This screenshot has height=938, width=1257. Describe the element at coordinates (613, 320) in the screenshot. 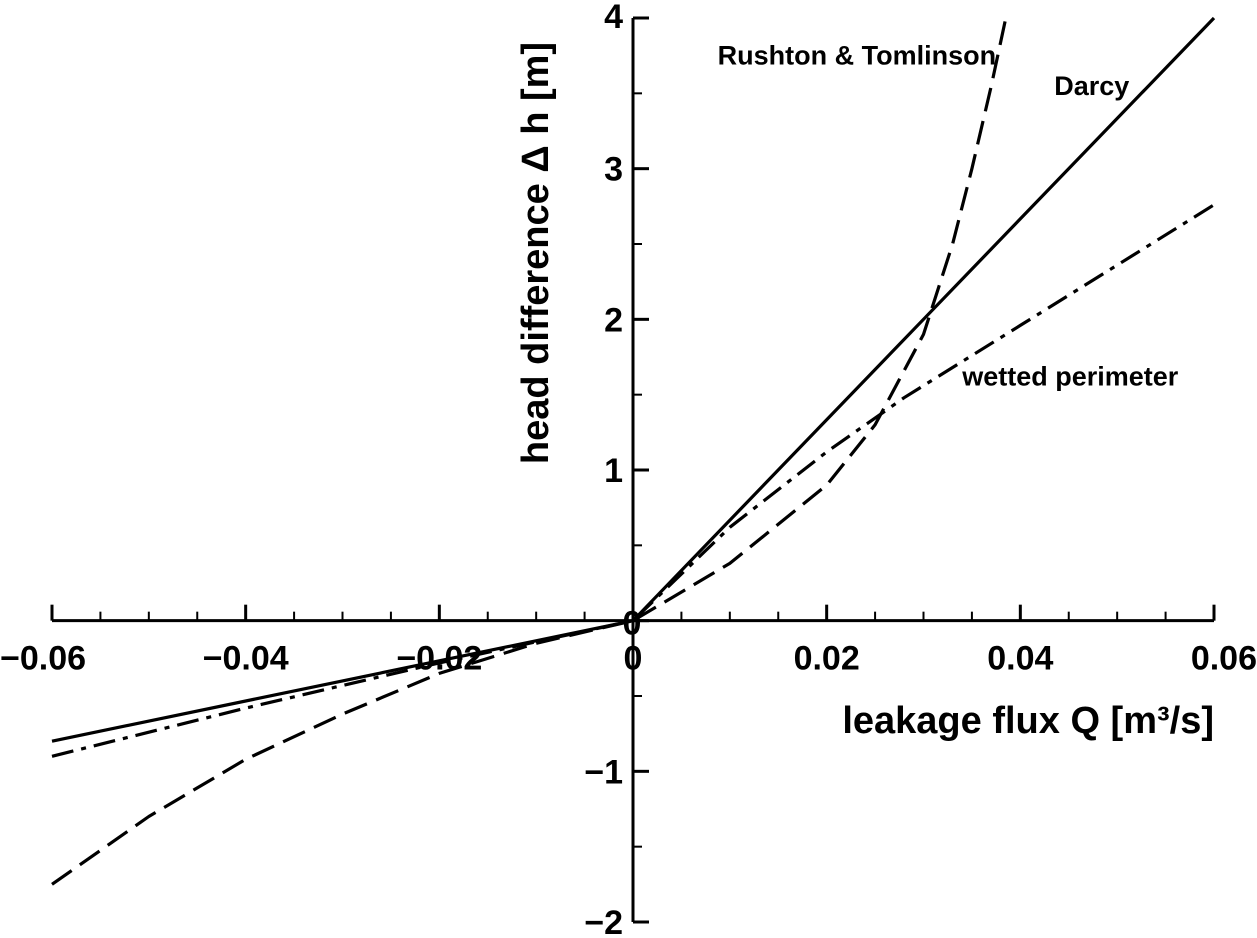

I see `y-tick-label: 2` at that location.